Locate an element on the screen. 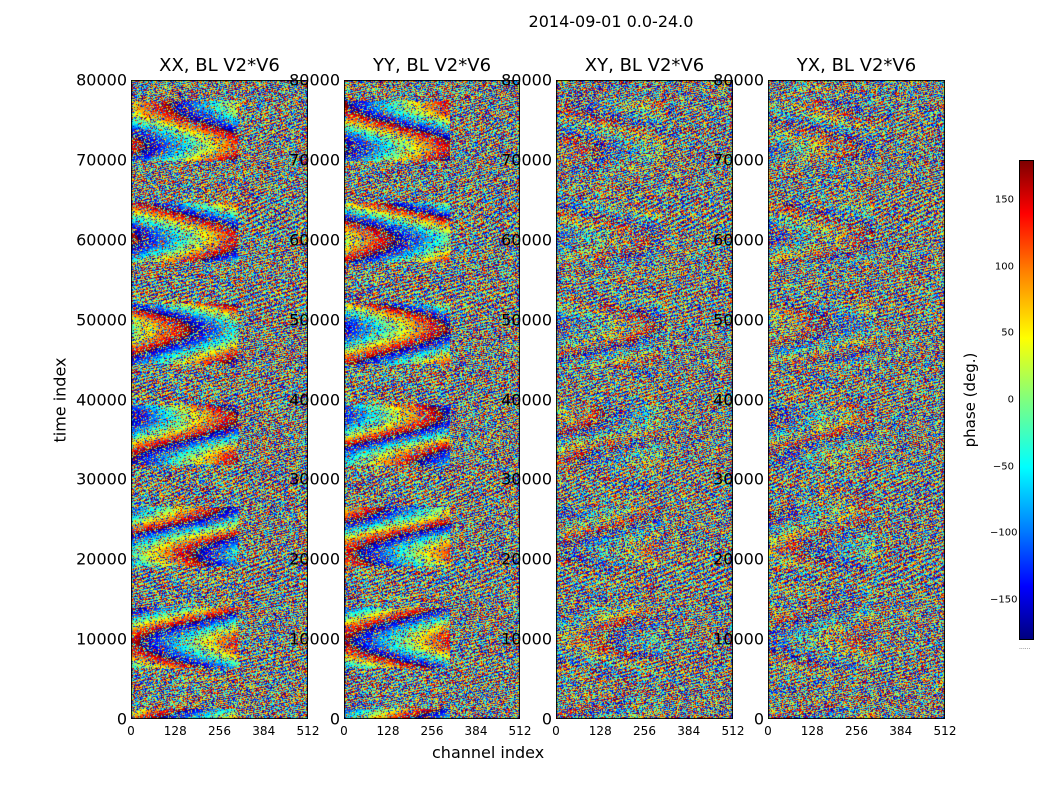 The image size is (1050, 800). colorbar-tick-label: 100 is located at coordinates (1004, 267).